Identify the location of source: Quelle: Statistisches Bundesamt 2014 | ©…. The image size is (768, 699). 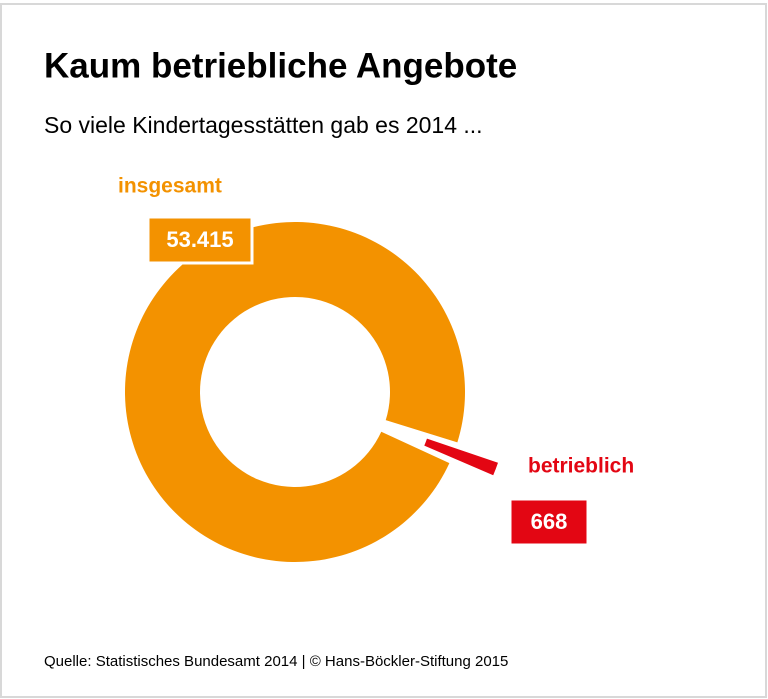
(276, 661).